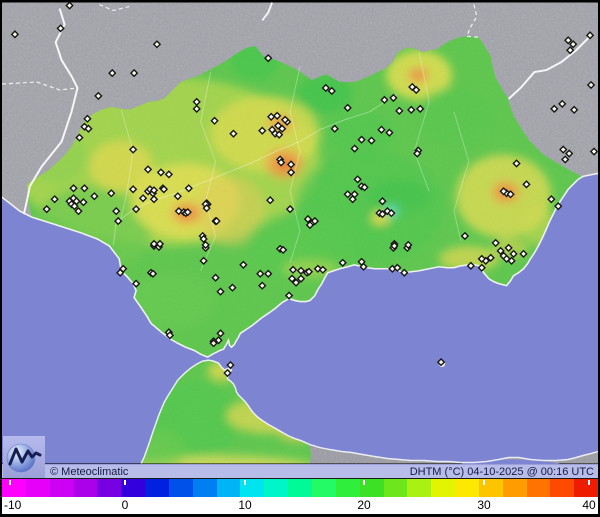 Image resolution: width=600 pixels, height=517 pixels. Describe the element at coordinates (24, 458) in the screenshot. I see `wave-icon` at that location.